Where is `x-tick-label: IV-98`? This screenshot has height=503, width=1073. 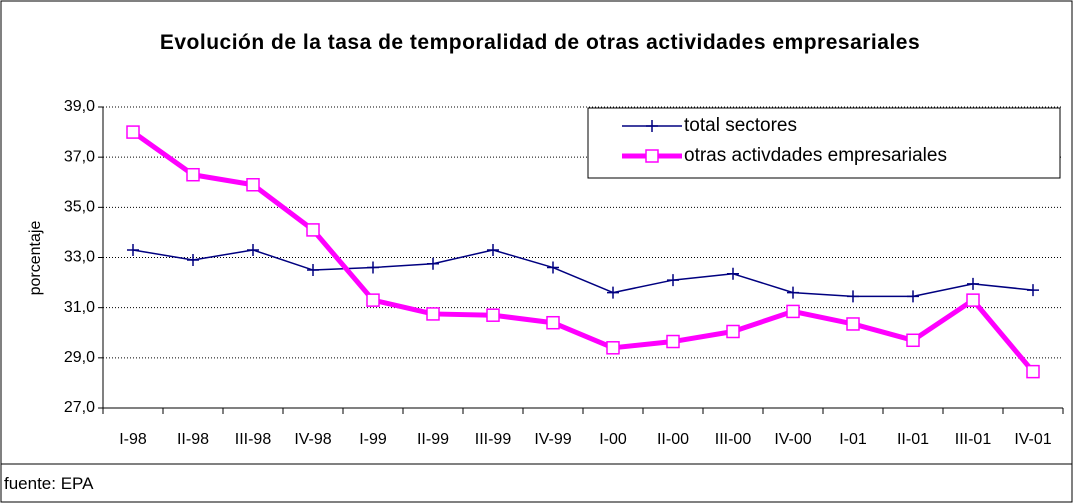
x-tick-label: IV-98 is located at coordinates (312, 439).